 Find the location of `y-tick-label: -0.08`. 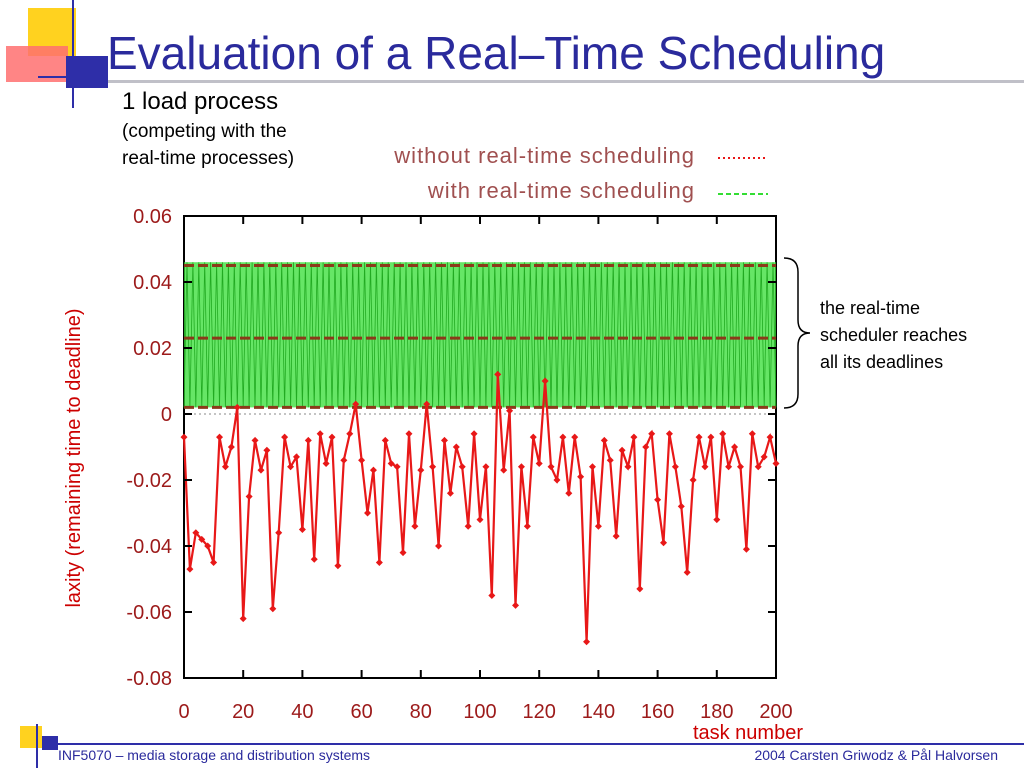

y-tick-label: -0.08 is located at coordinates (149, 679).